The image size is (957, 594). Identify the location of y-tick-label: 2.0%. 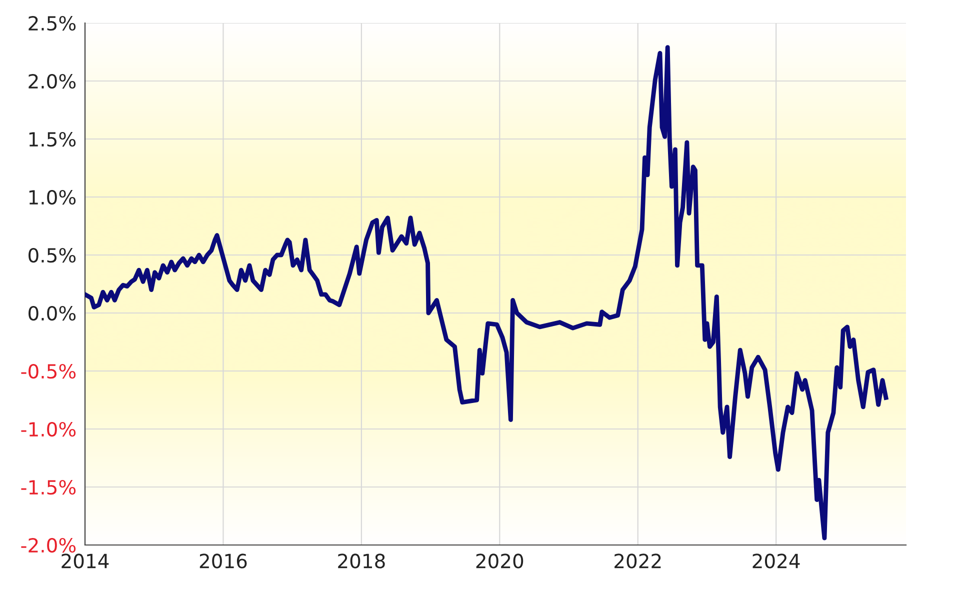
(52, 81).